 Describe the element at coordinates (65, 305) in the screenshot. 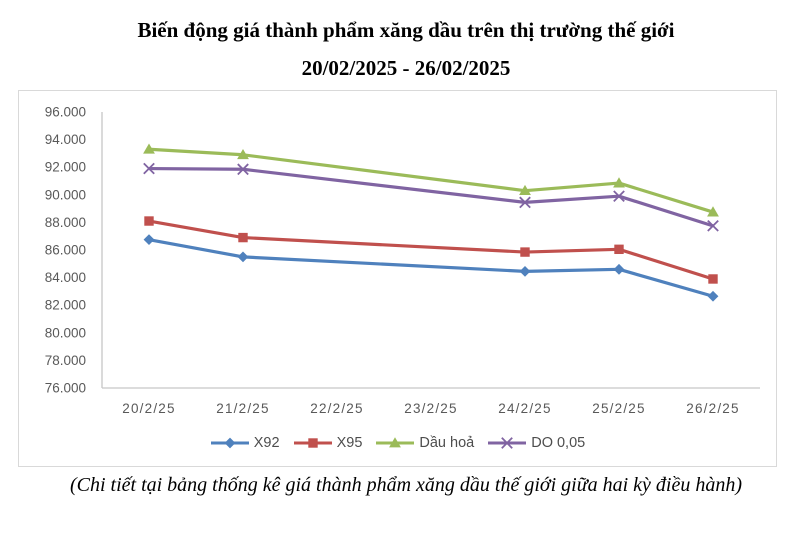

I see `y-axis-label: 82.000` at that location.